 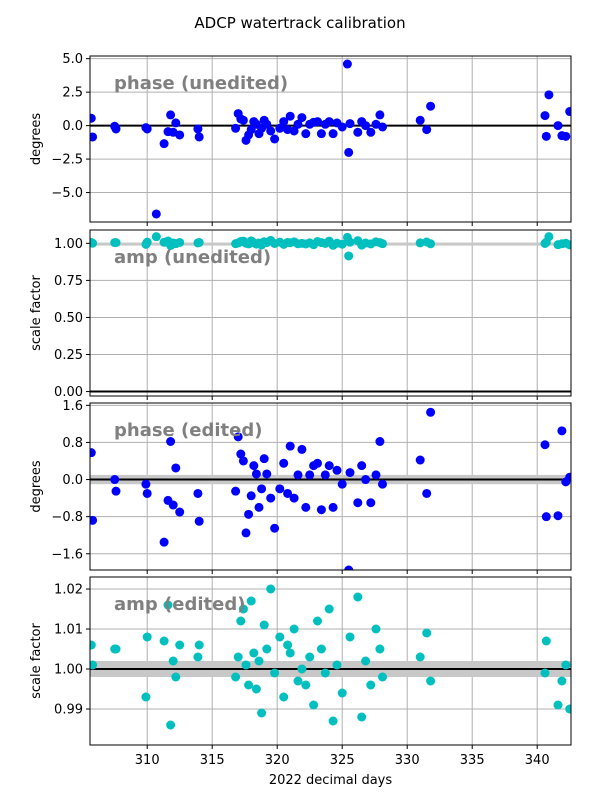 I want to click on panel-annotation: phase (edited), so click(x=188, y=430).